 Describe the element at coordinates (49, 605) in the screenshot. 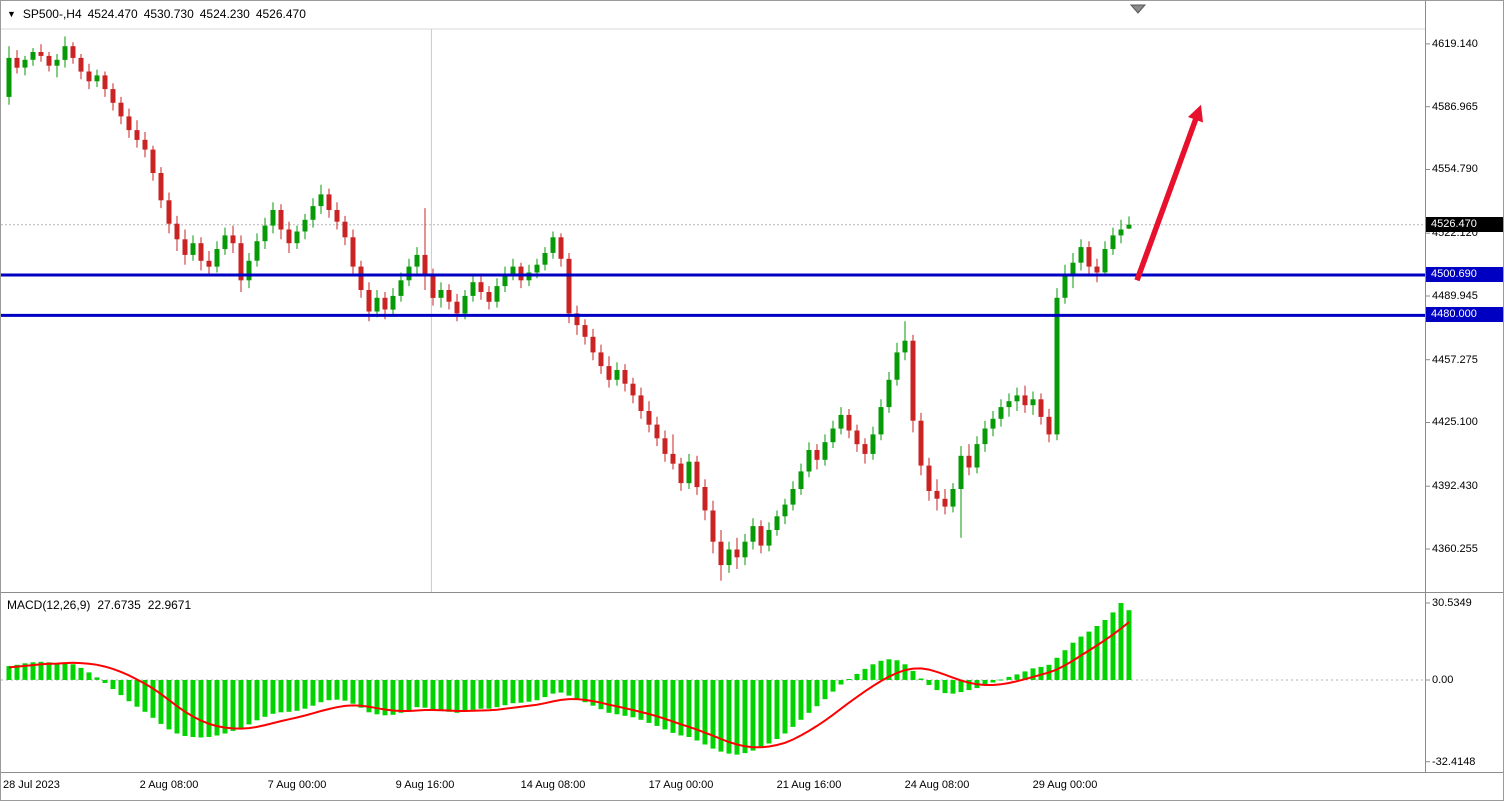

I see `macd-indicator-label: MACD(12,26,9)` at that location.